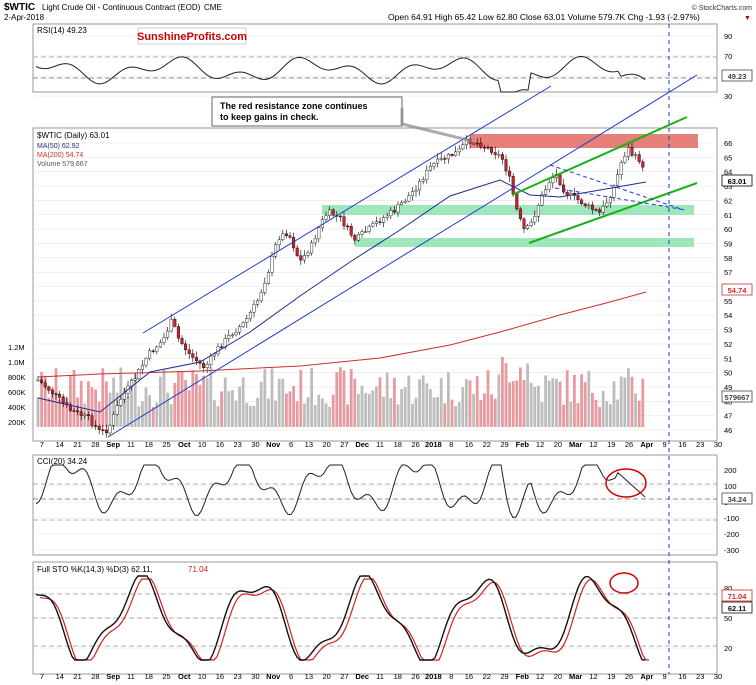 This screenshot has width=756, height=685. What do you see at coordinates (131, 676) in the screenshot?
I see `x-axis-label: 11` at bounding box center [131, 676].